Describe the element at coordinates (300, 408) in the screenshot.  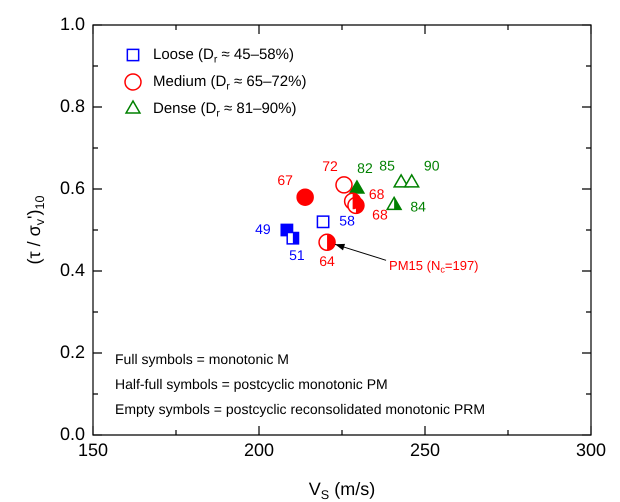
I see `annotation: Empty symbols = postcyclic reconsolidated monotonic PRM` at that location.